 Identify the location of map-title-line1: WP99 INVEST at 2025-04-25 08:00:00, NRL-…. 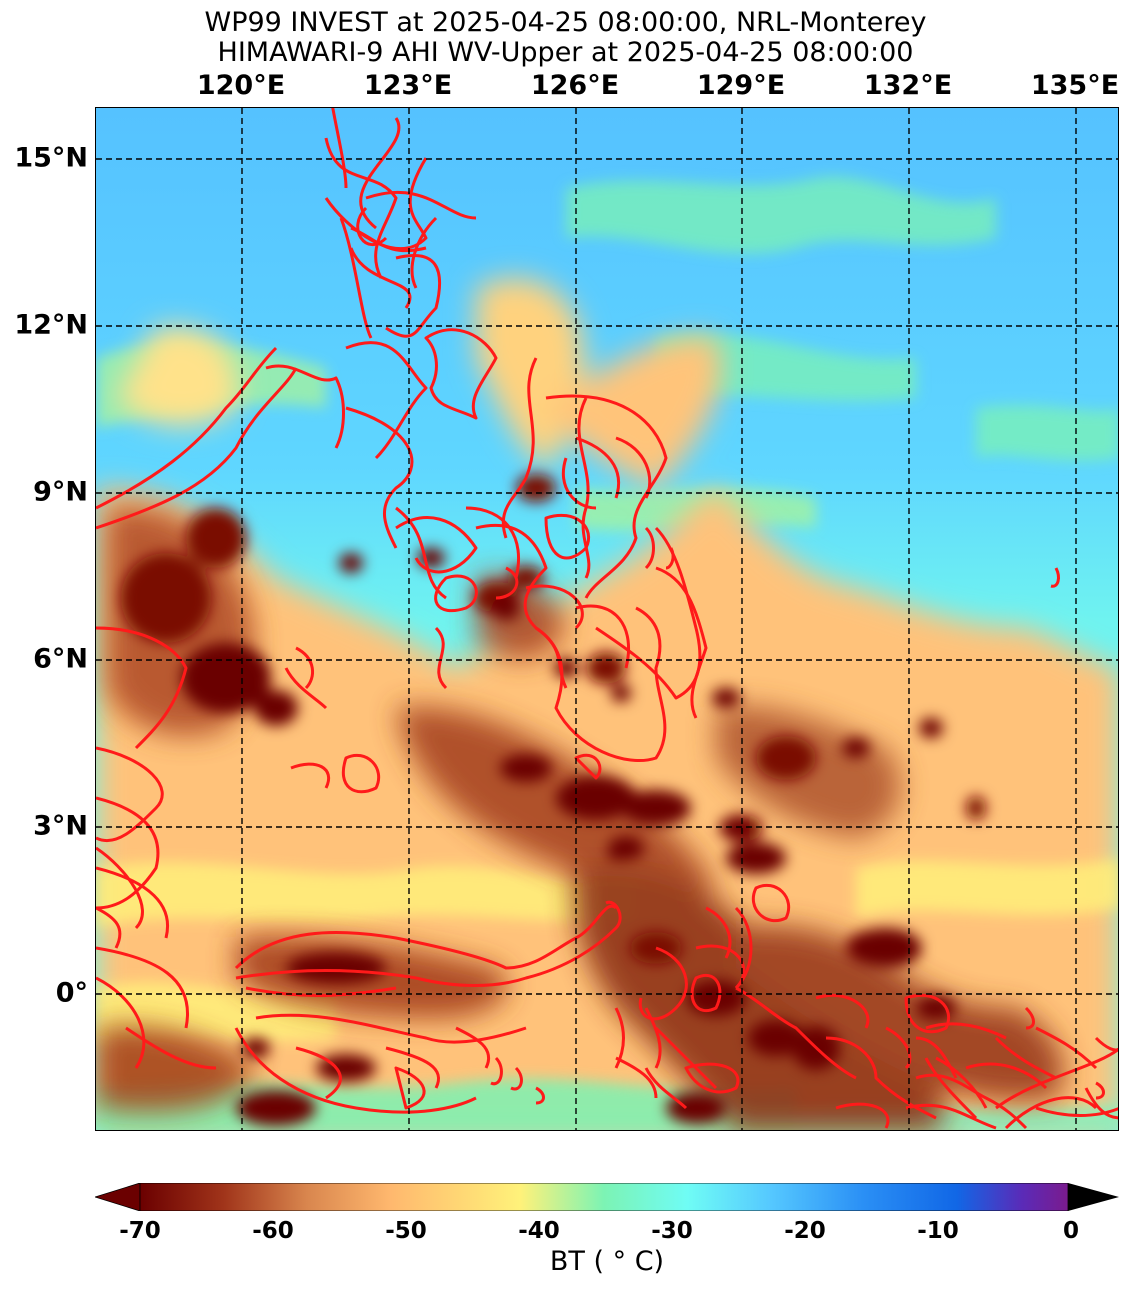
(565, 22).